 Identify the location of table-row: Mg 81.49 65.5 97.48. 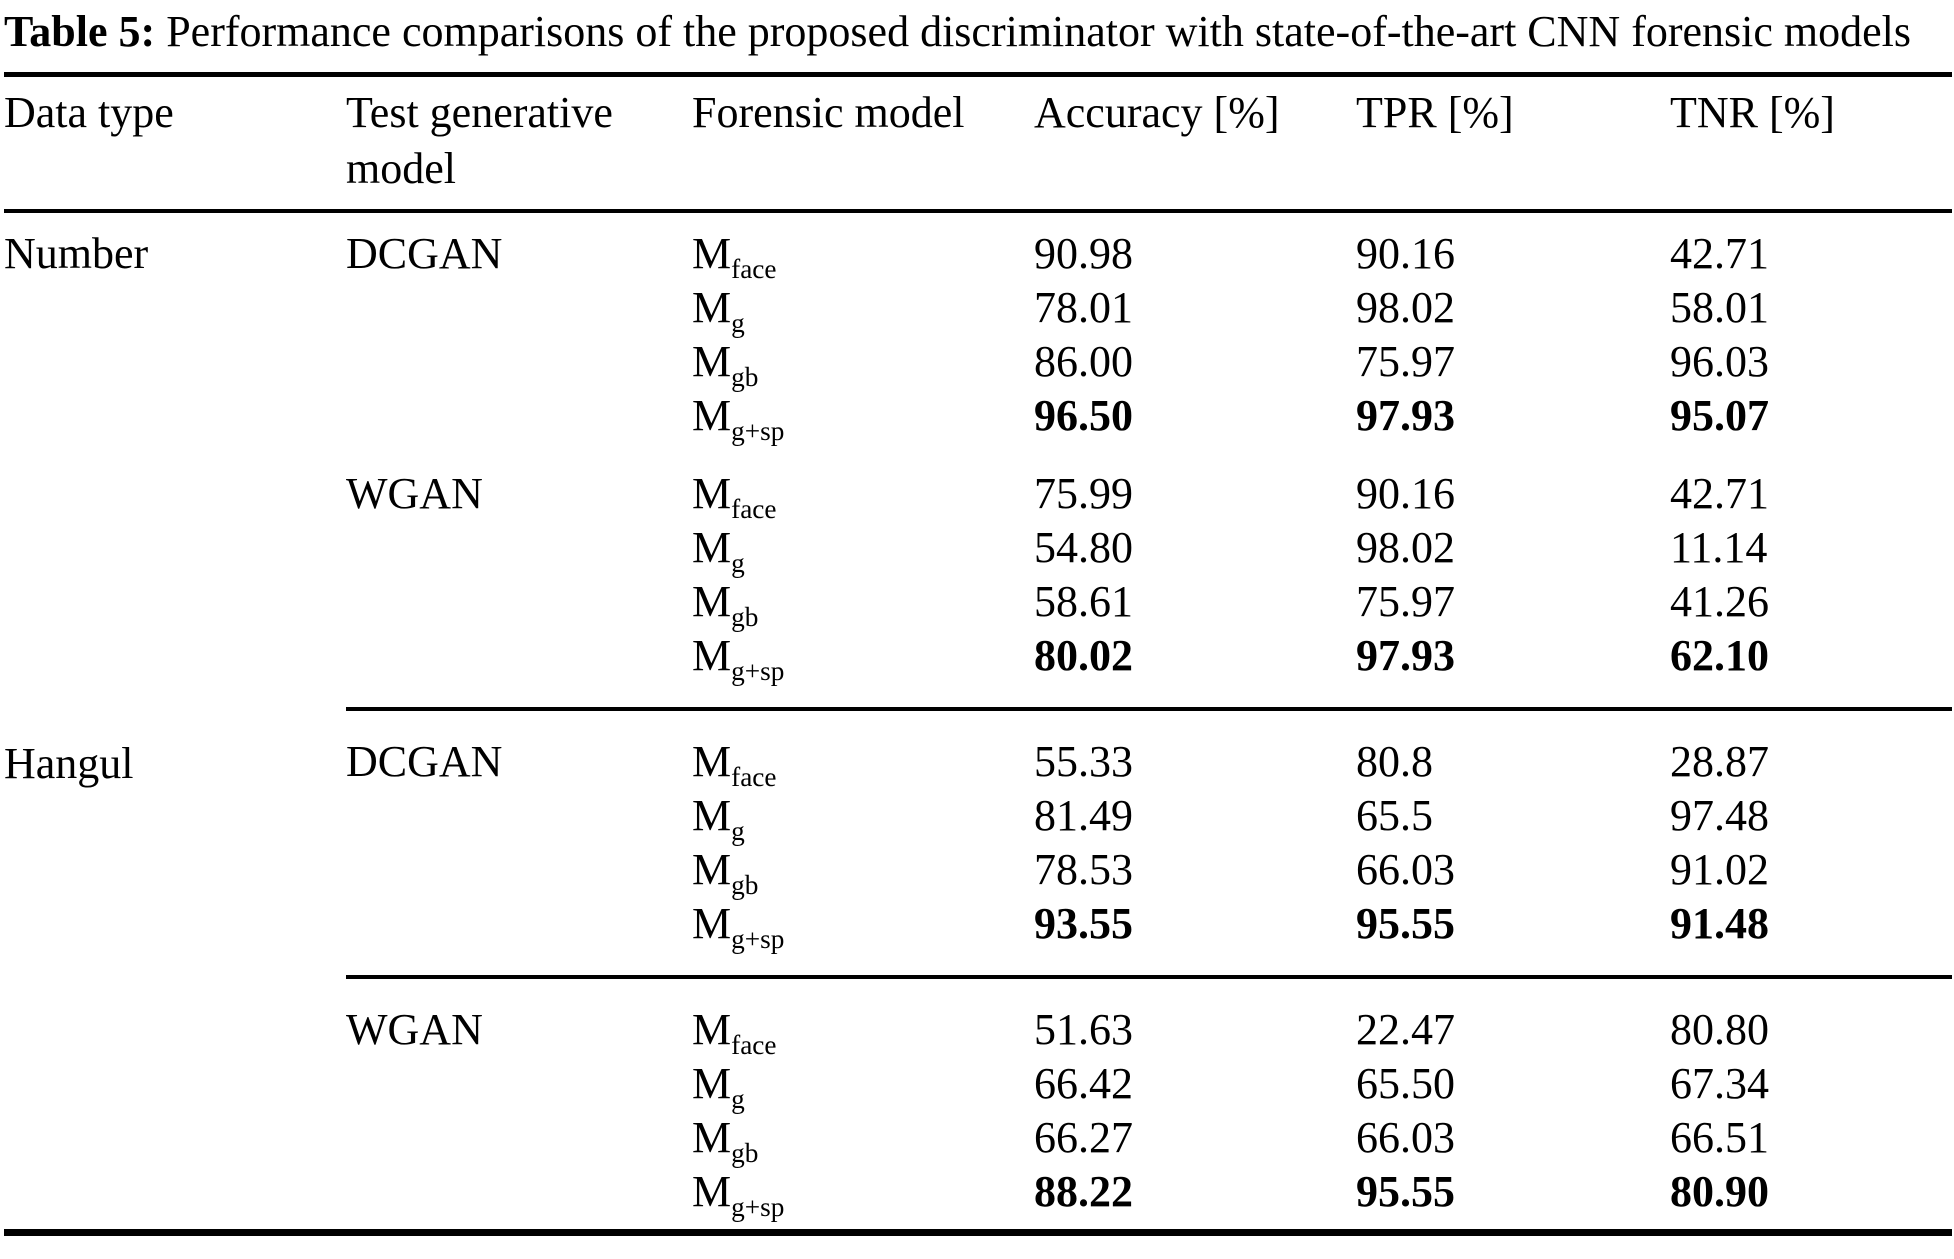
(978, 817).